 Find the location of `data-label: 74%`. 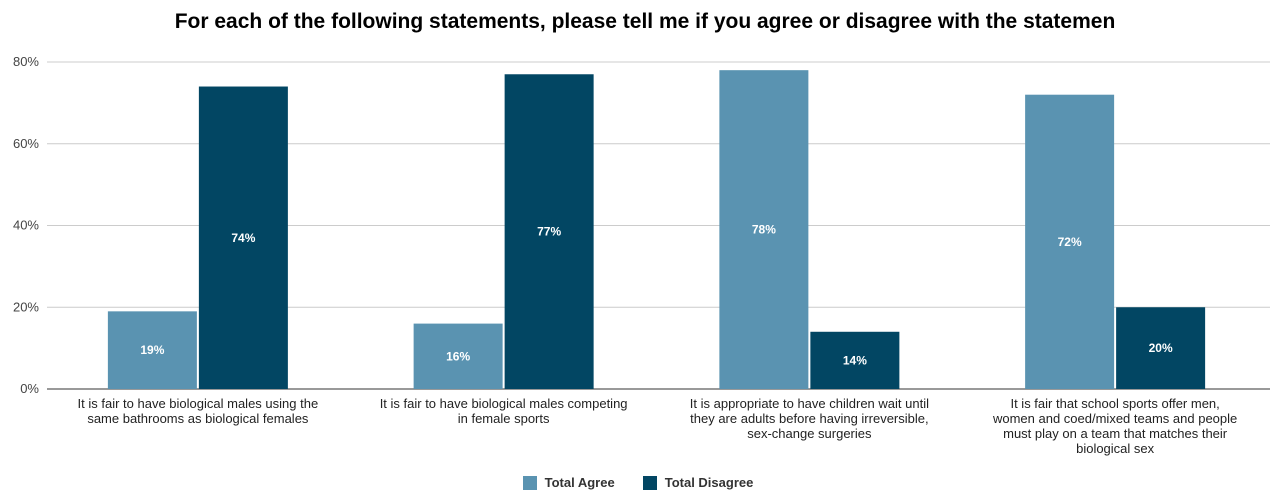

data-label: 74% is located at coordinates (243, 238).